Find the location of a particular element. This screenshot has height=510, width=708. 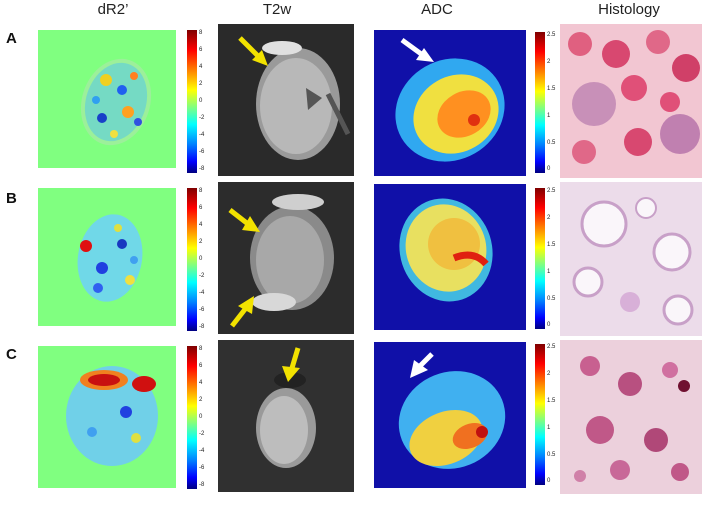

t2w-arrow-c is located at coordinates (295, 358).